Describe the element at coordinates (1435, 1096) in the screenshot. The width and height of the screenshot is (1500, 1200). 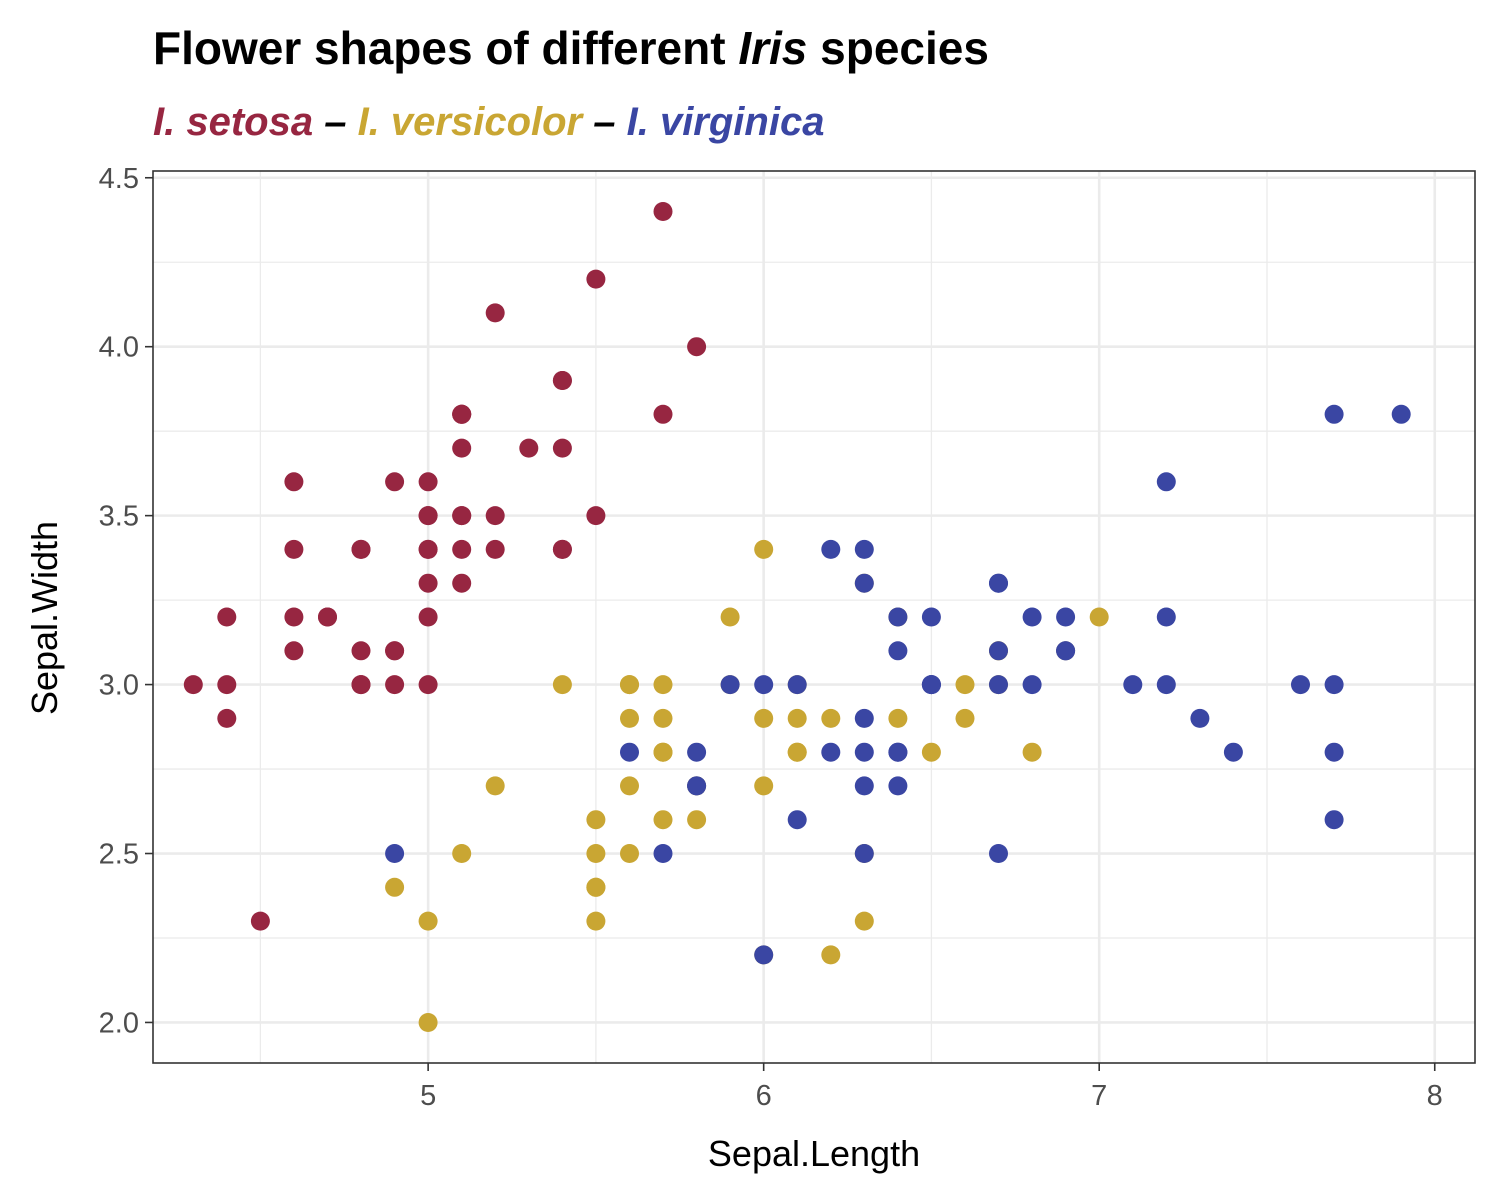
I see `x-tick-label: 8` at that location.